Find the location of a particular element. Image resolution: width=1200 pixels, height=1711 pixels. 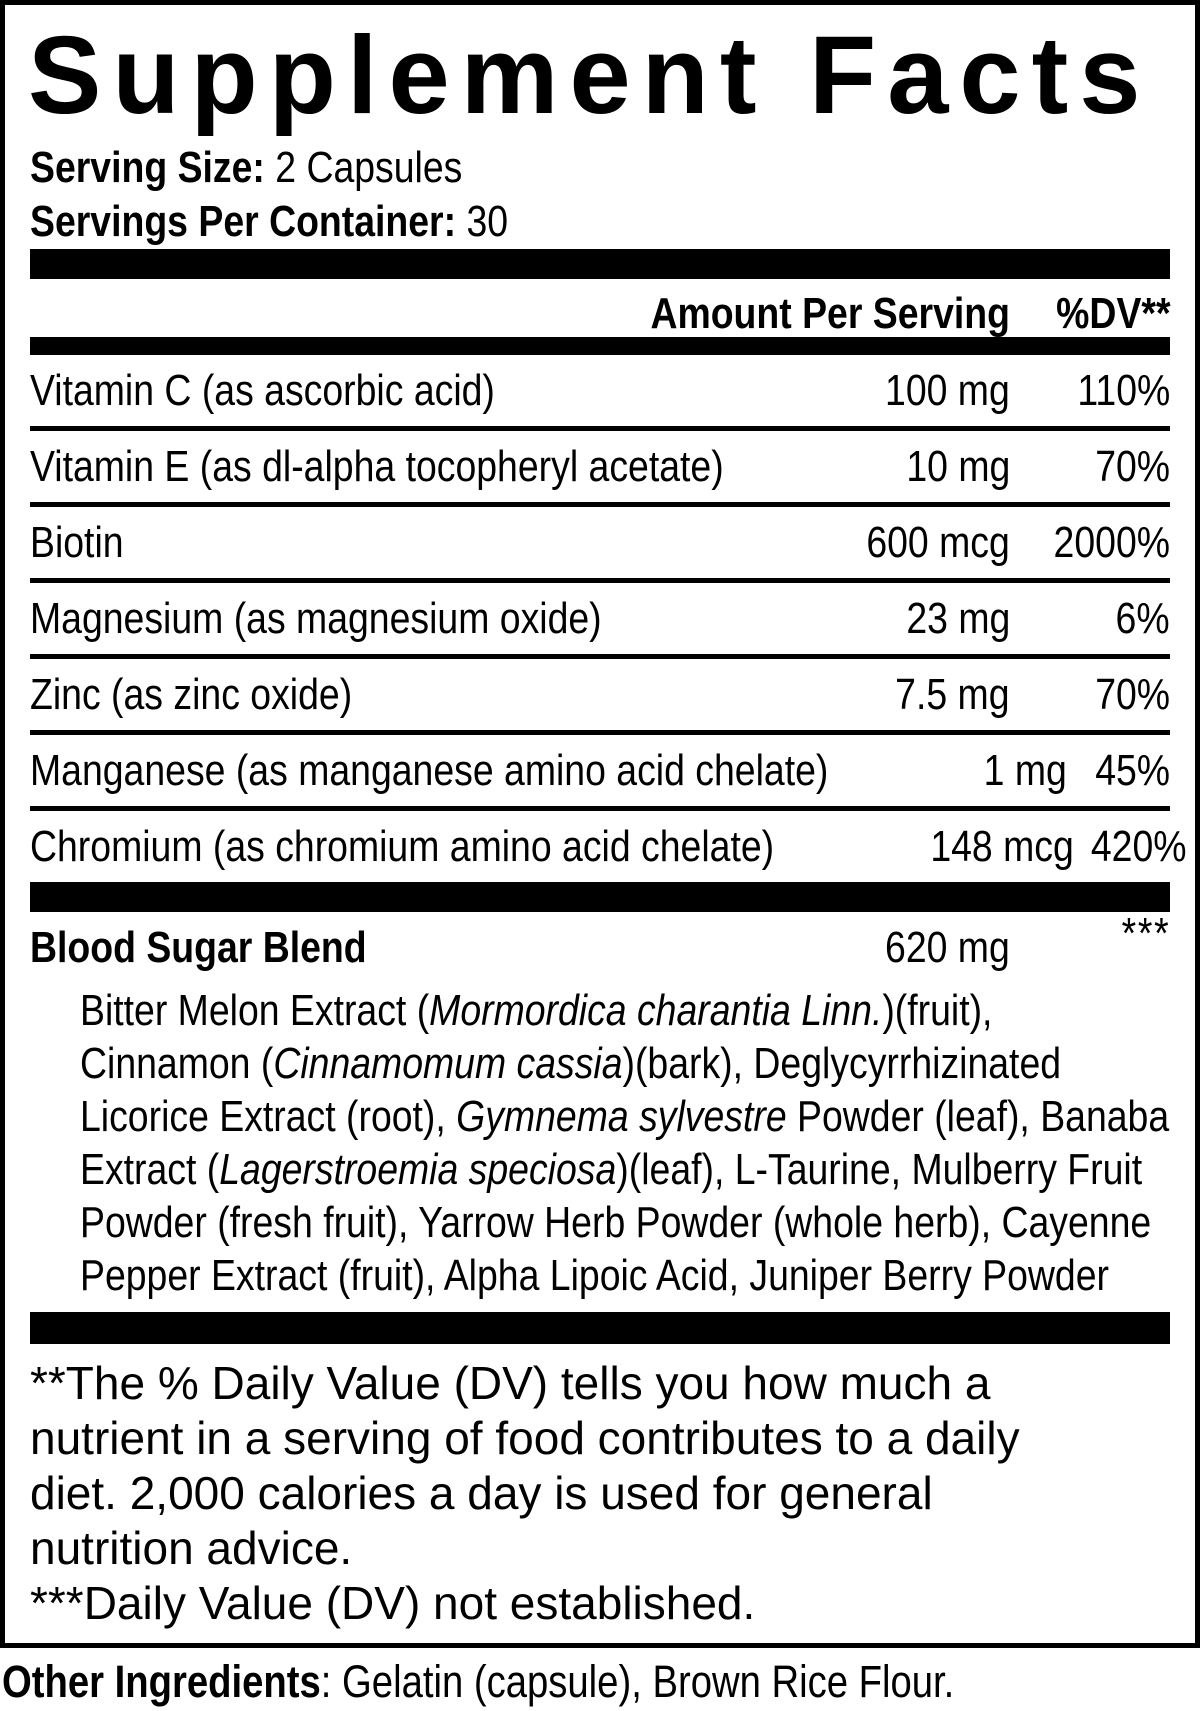

blend-text: Licorice Extract (root), is located at coordinates (268, 1116).